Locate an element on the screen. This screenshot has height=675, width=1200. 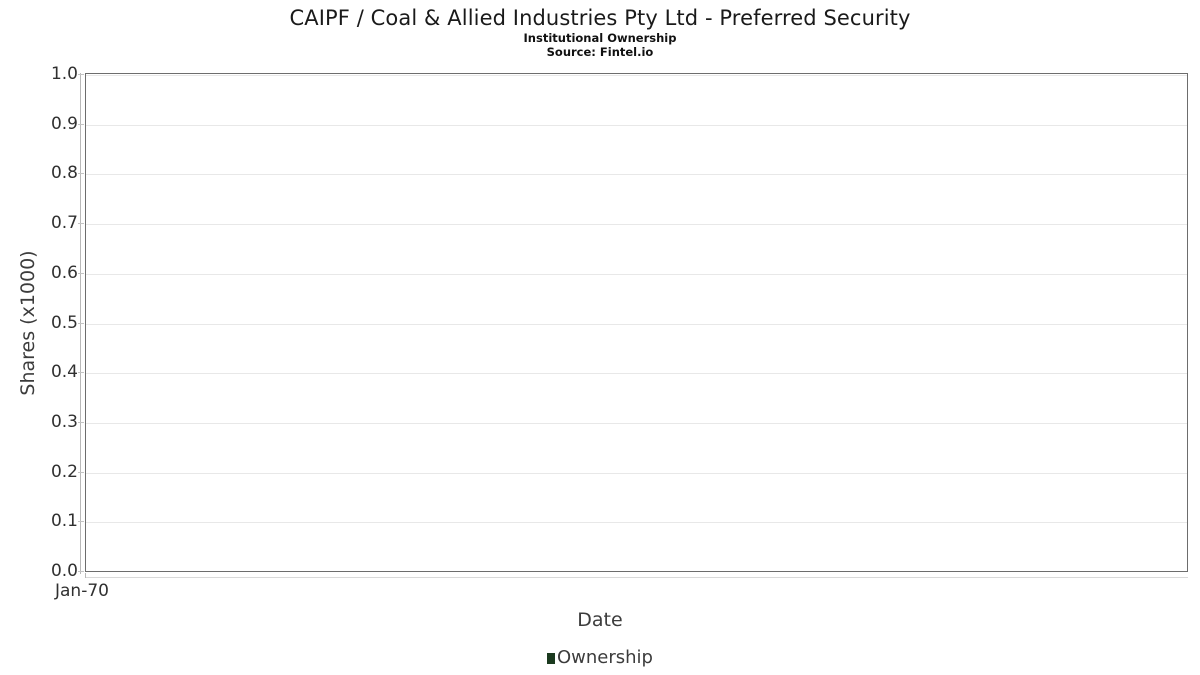
x-axis-tick-labels: Jan-70 is located at coordinates (600, 593).